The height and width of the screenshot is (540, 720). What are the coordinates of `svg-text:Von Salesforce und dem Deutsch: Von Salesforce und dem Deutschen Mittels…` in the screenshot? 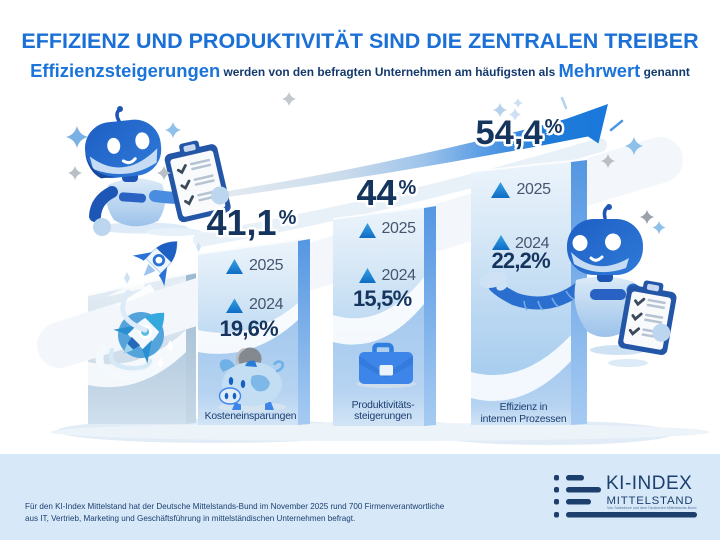 It's located at (651, 508).